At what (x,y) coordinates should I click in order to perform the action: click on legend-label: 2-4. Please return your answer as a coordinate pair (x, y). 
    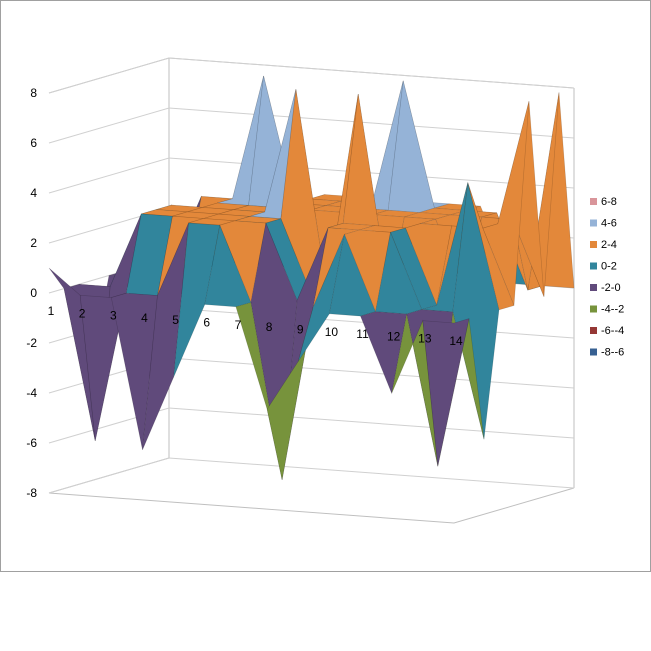
    Looking at the image, I should click on (609, 245).